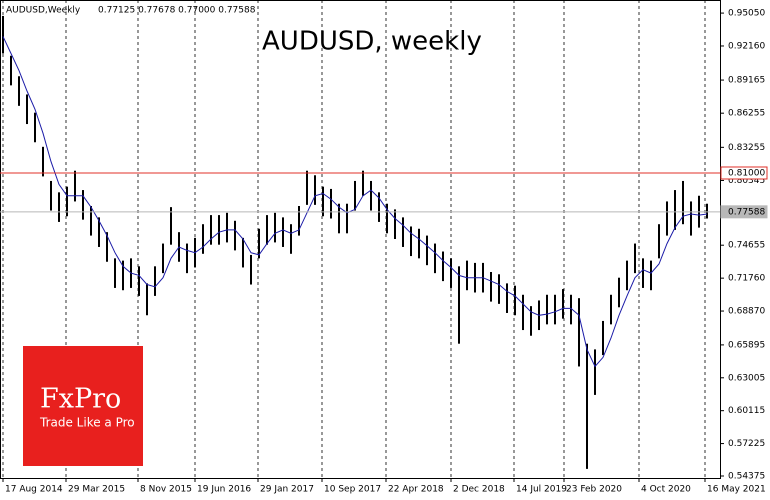 The height and width of the screenshot is (500, 770). I want to click on level-label: 0.77588, so click(746, 212).